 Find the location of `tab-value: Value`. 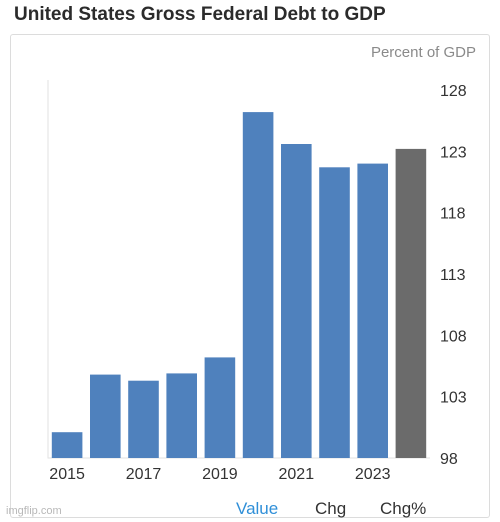

tab-value: Value is located at coordinates (257, 508).